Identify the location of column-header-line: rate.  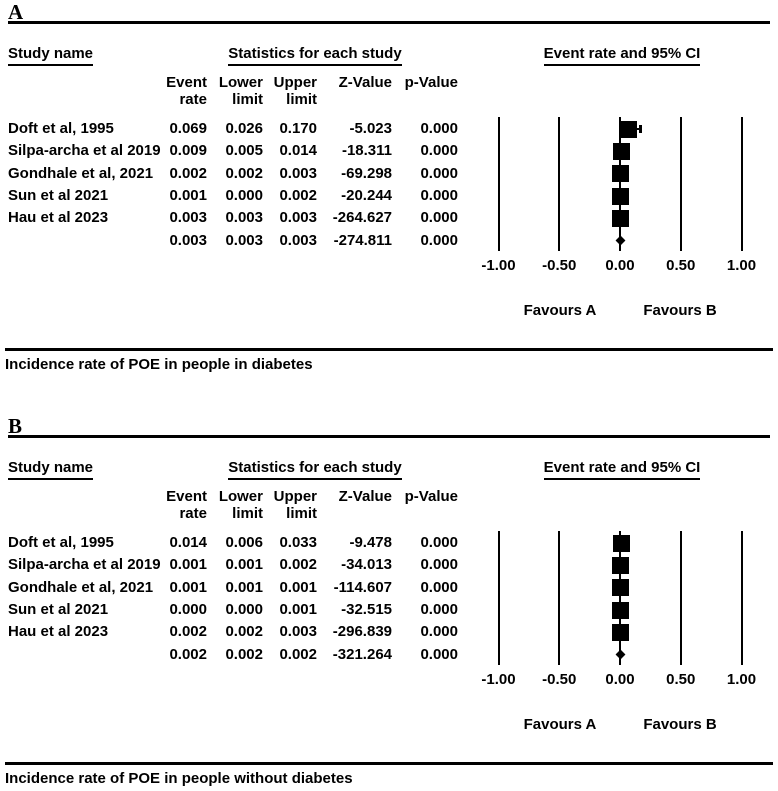
(193, 99).